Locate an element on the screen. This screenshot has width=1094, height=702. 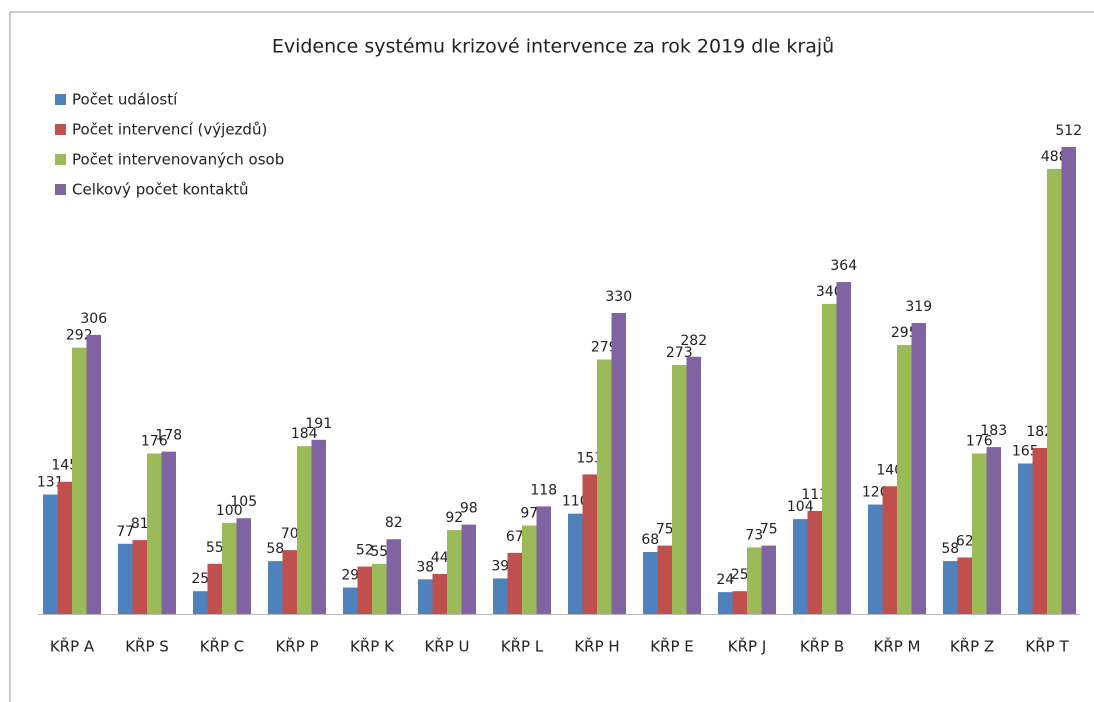
value-label: 176 is located at coordinates (979, 441).